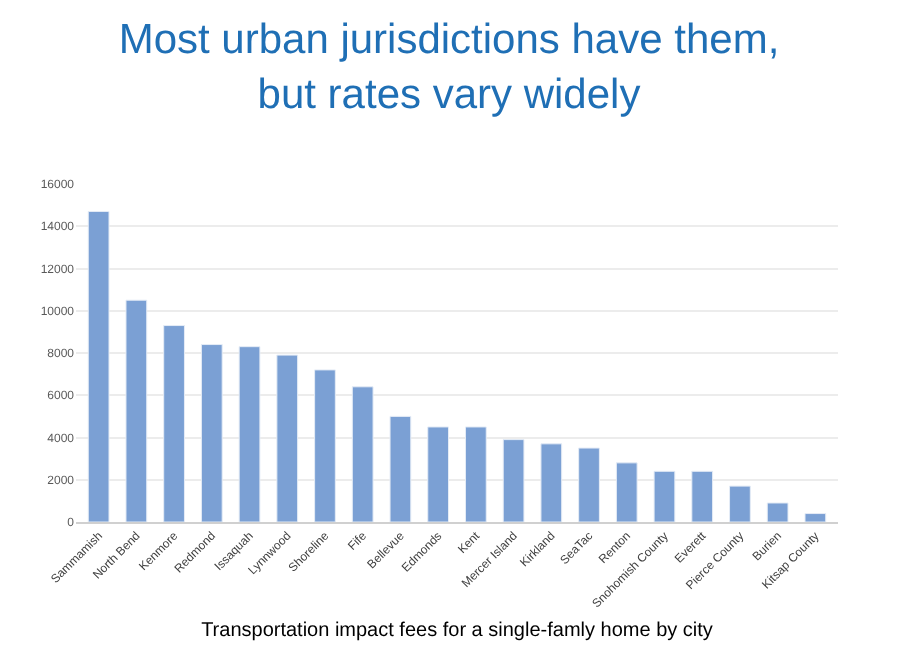  I want to click on x-axis-title: Transportation impact fees for a single-famly home by city, so click(457, 631).